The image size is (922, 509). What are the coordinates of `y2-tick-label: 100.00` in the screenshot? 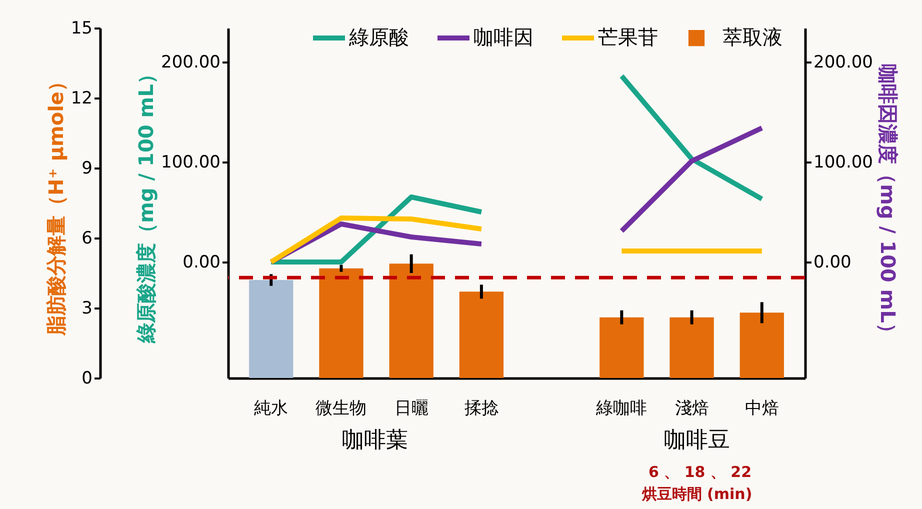 It's located at (843, 162).